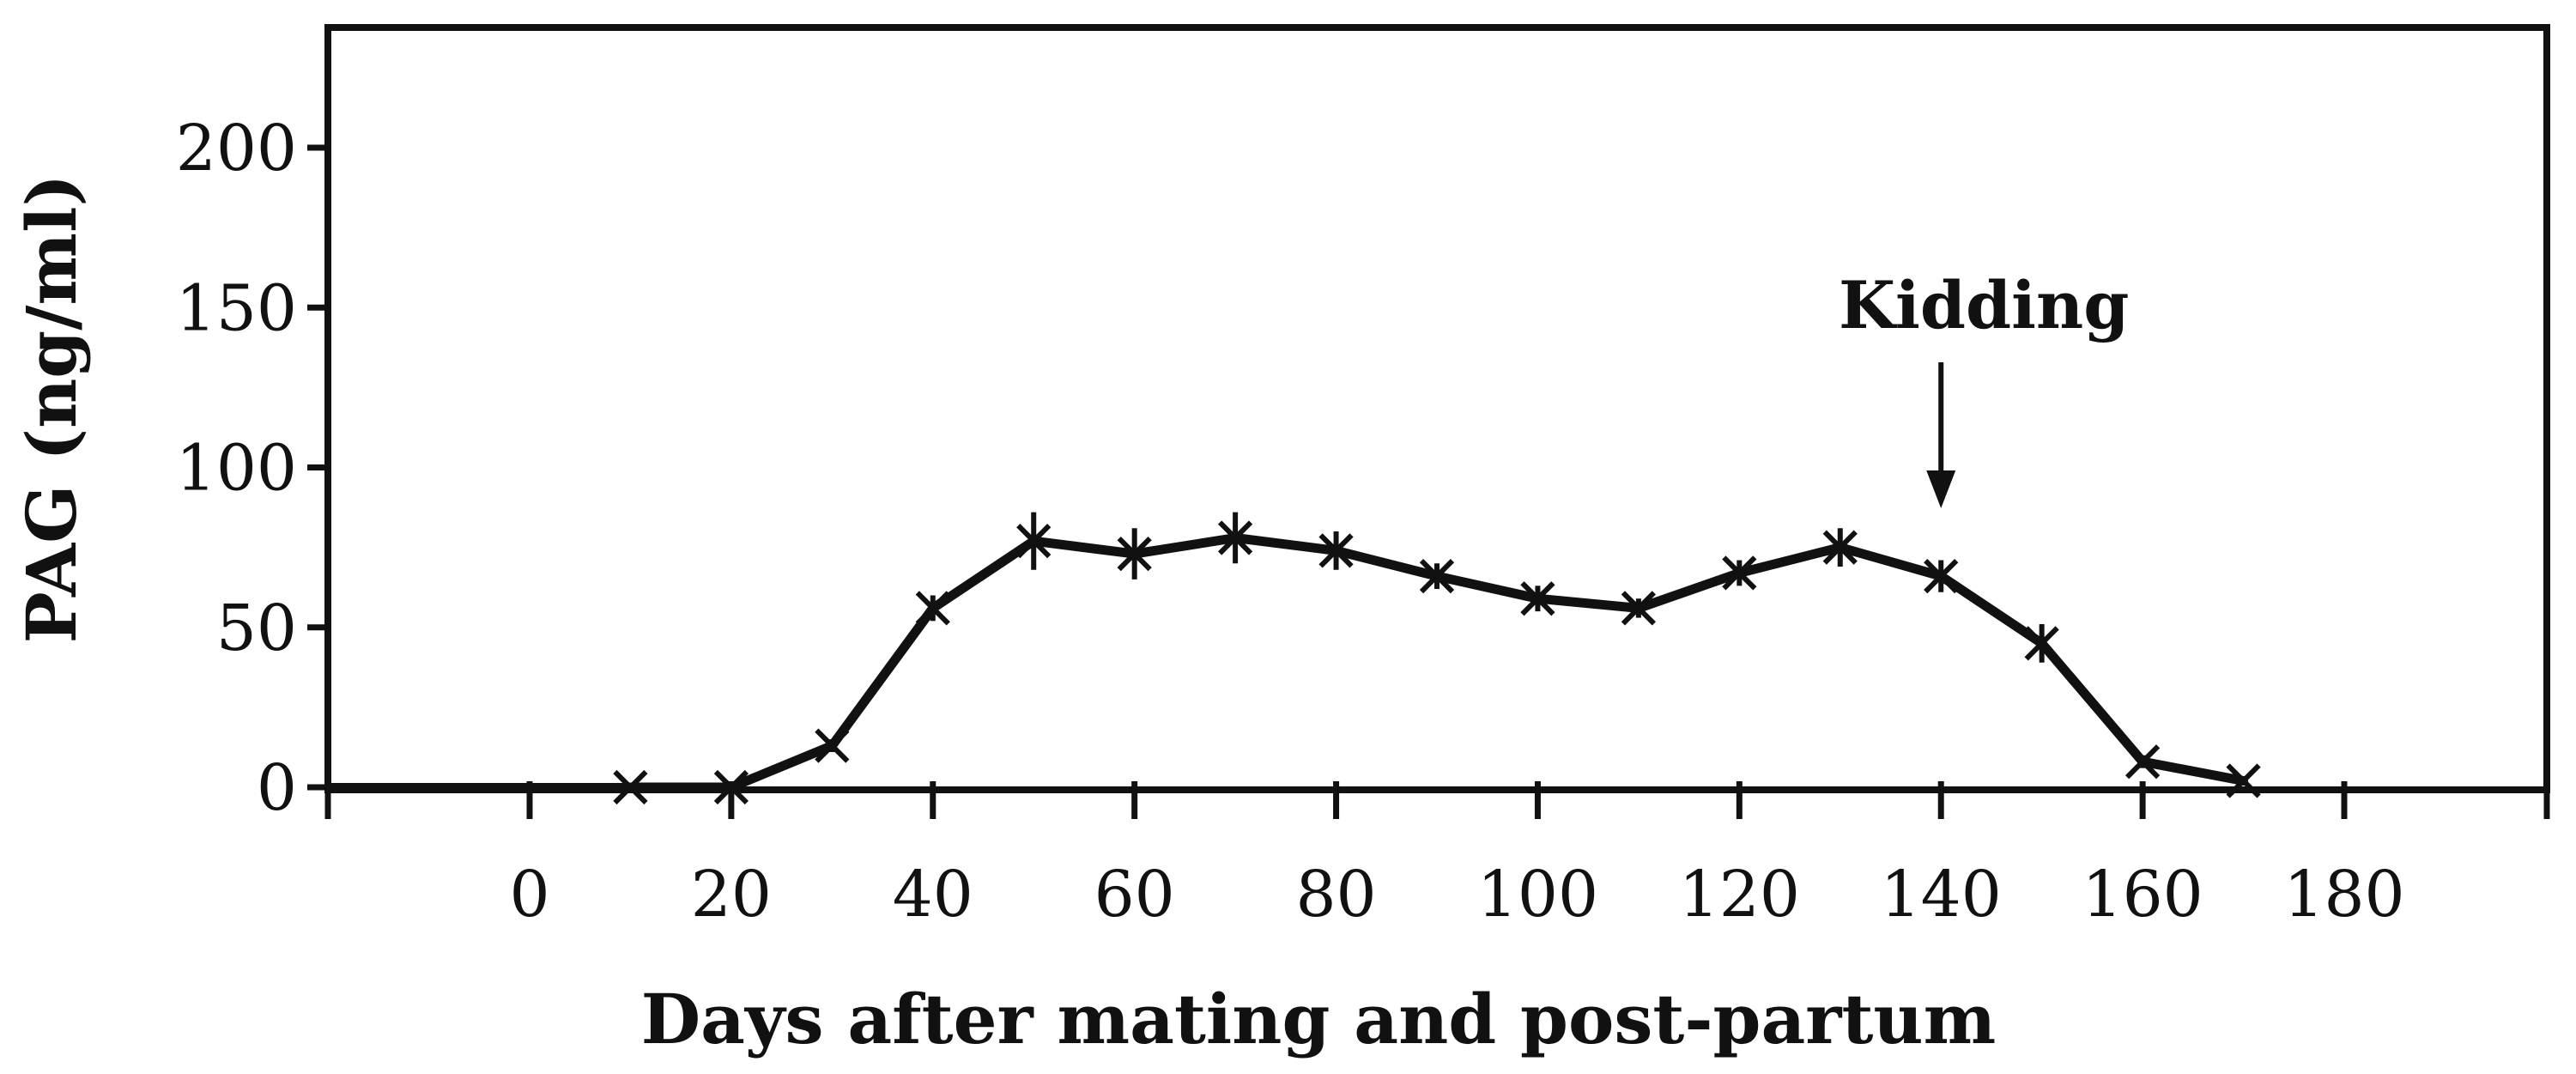  I want to click on y-tick-label-50: 50, so click(256, 628).